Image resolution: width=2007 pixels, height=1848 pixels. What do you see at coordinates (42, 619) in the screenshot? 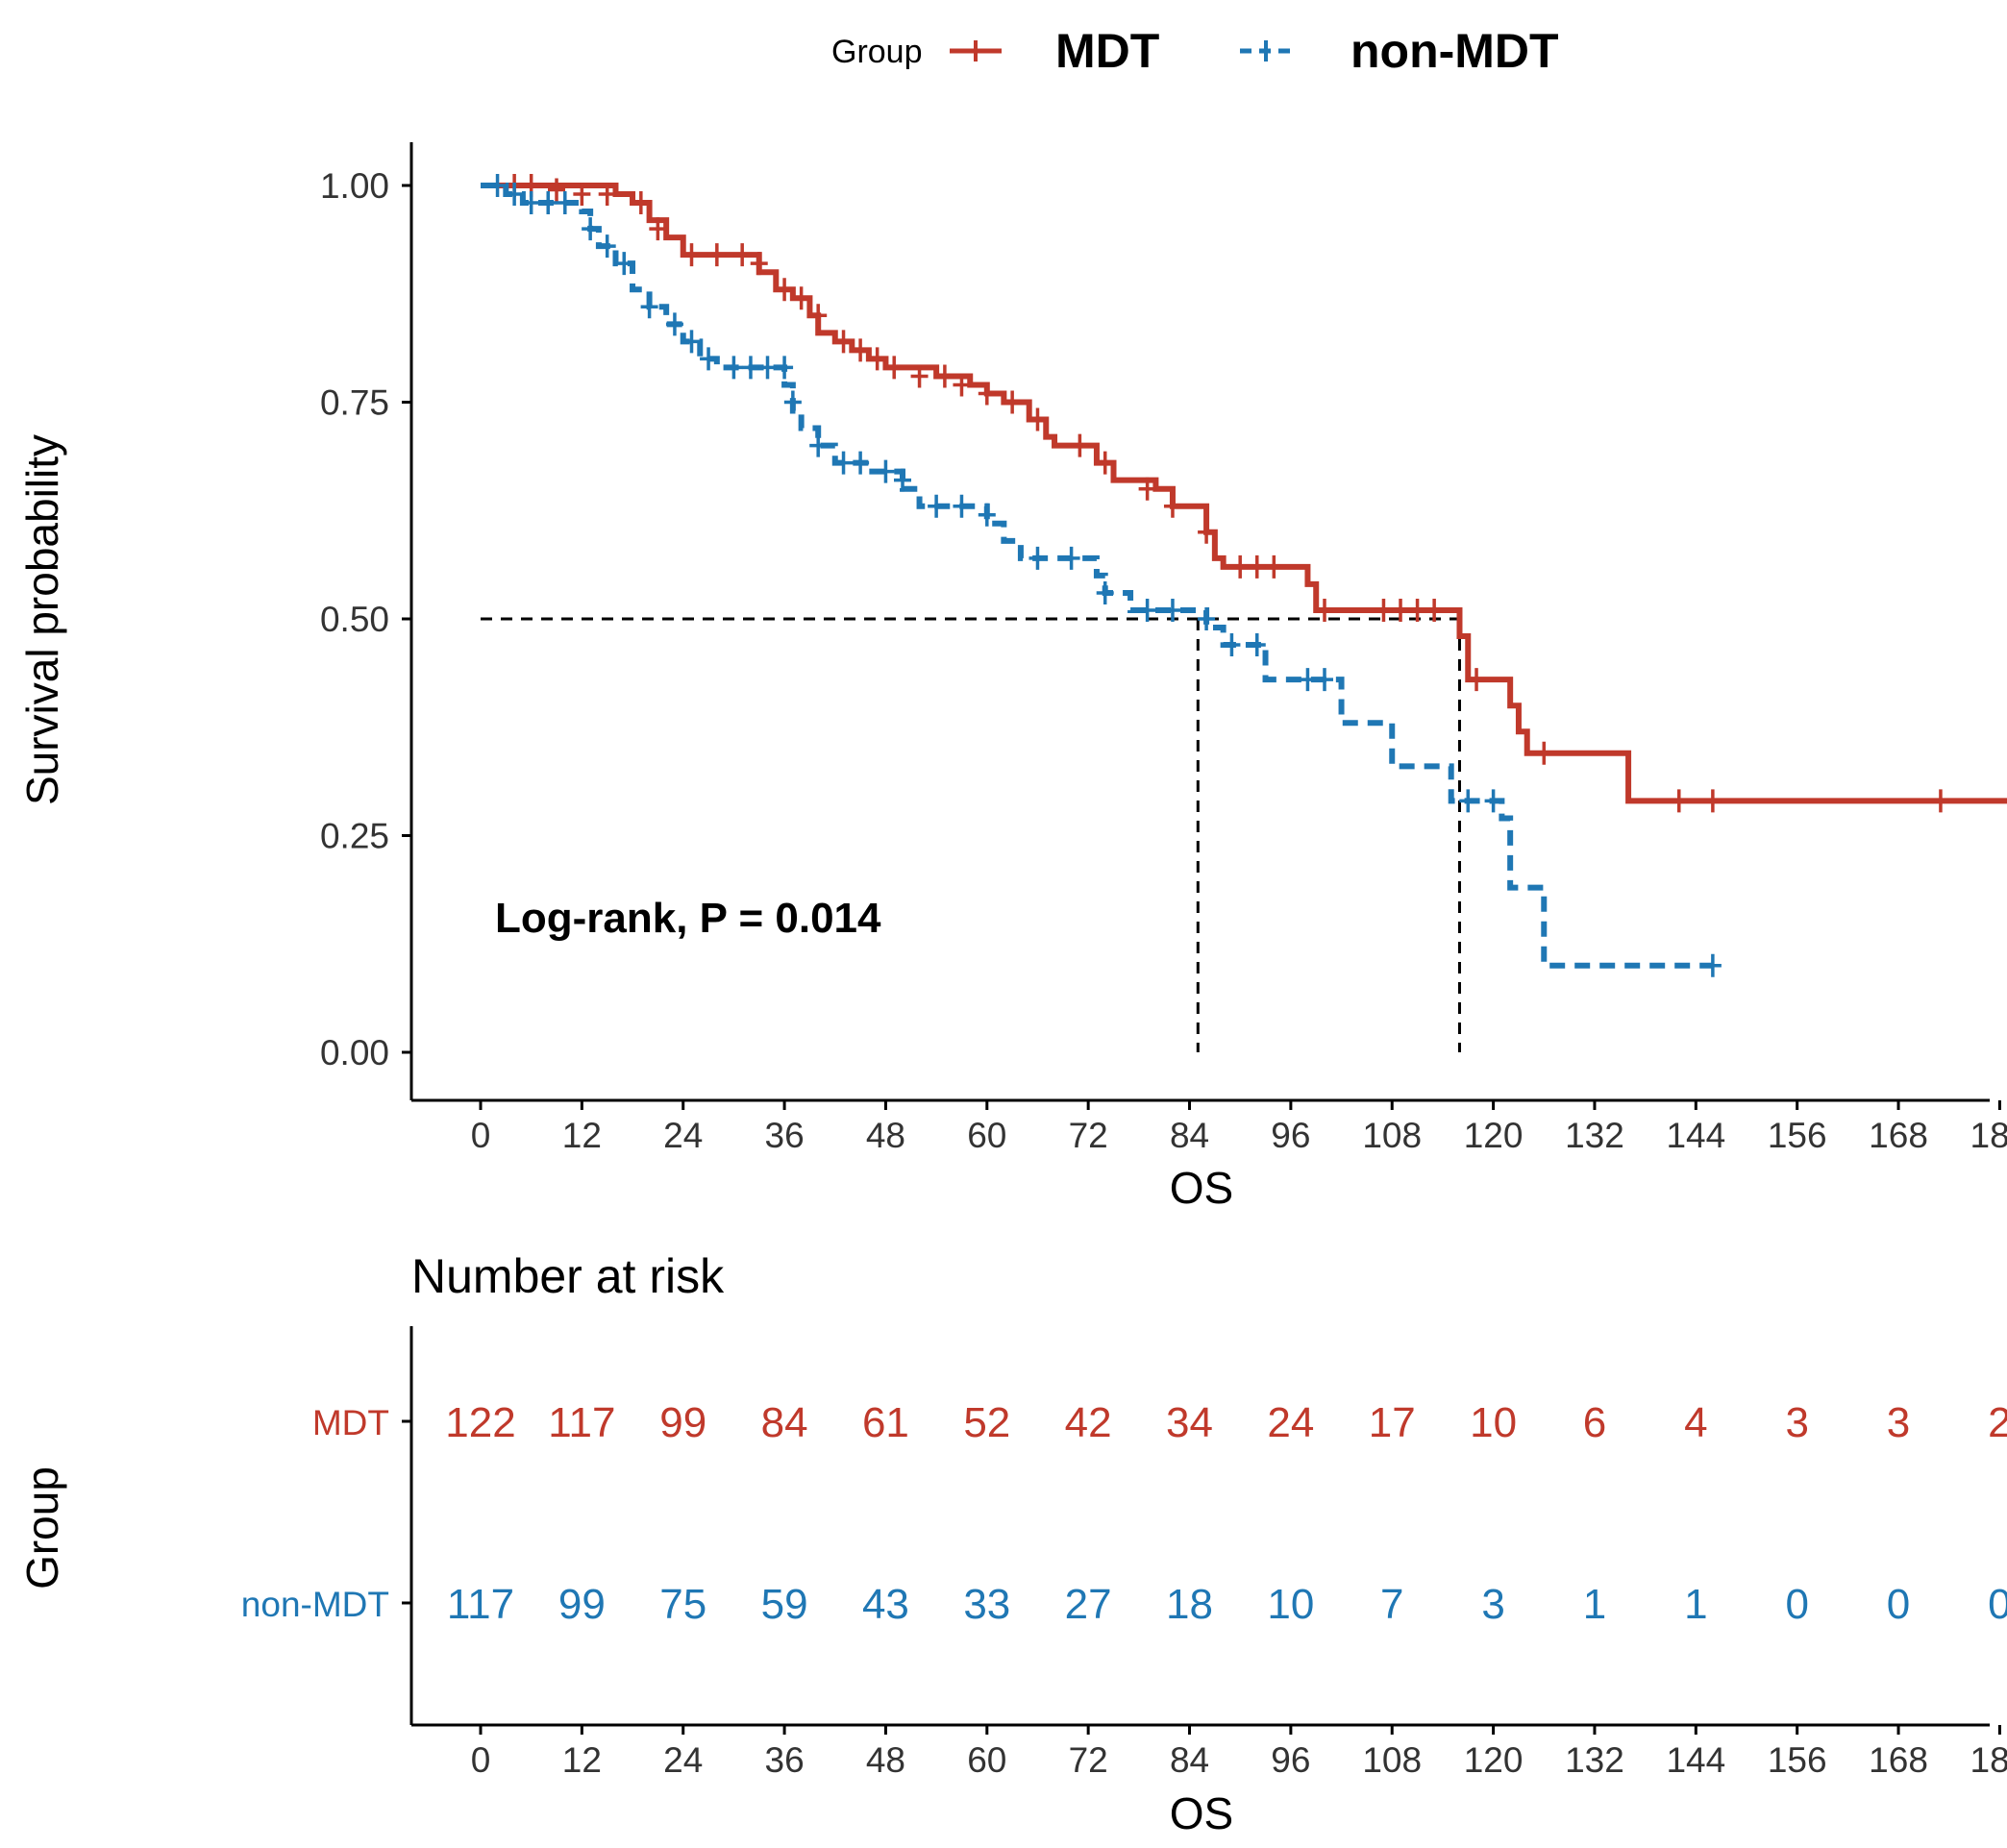
I see `y-axis-title: Survival probability` at bounding box center [42, 619].